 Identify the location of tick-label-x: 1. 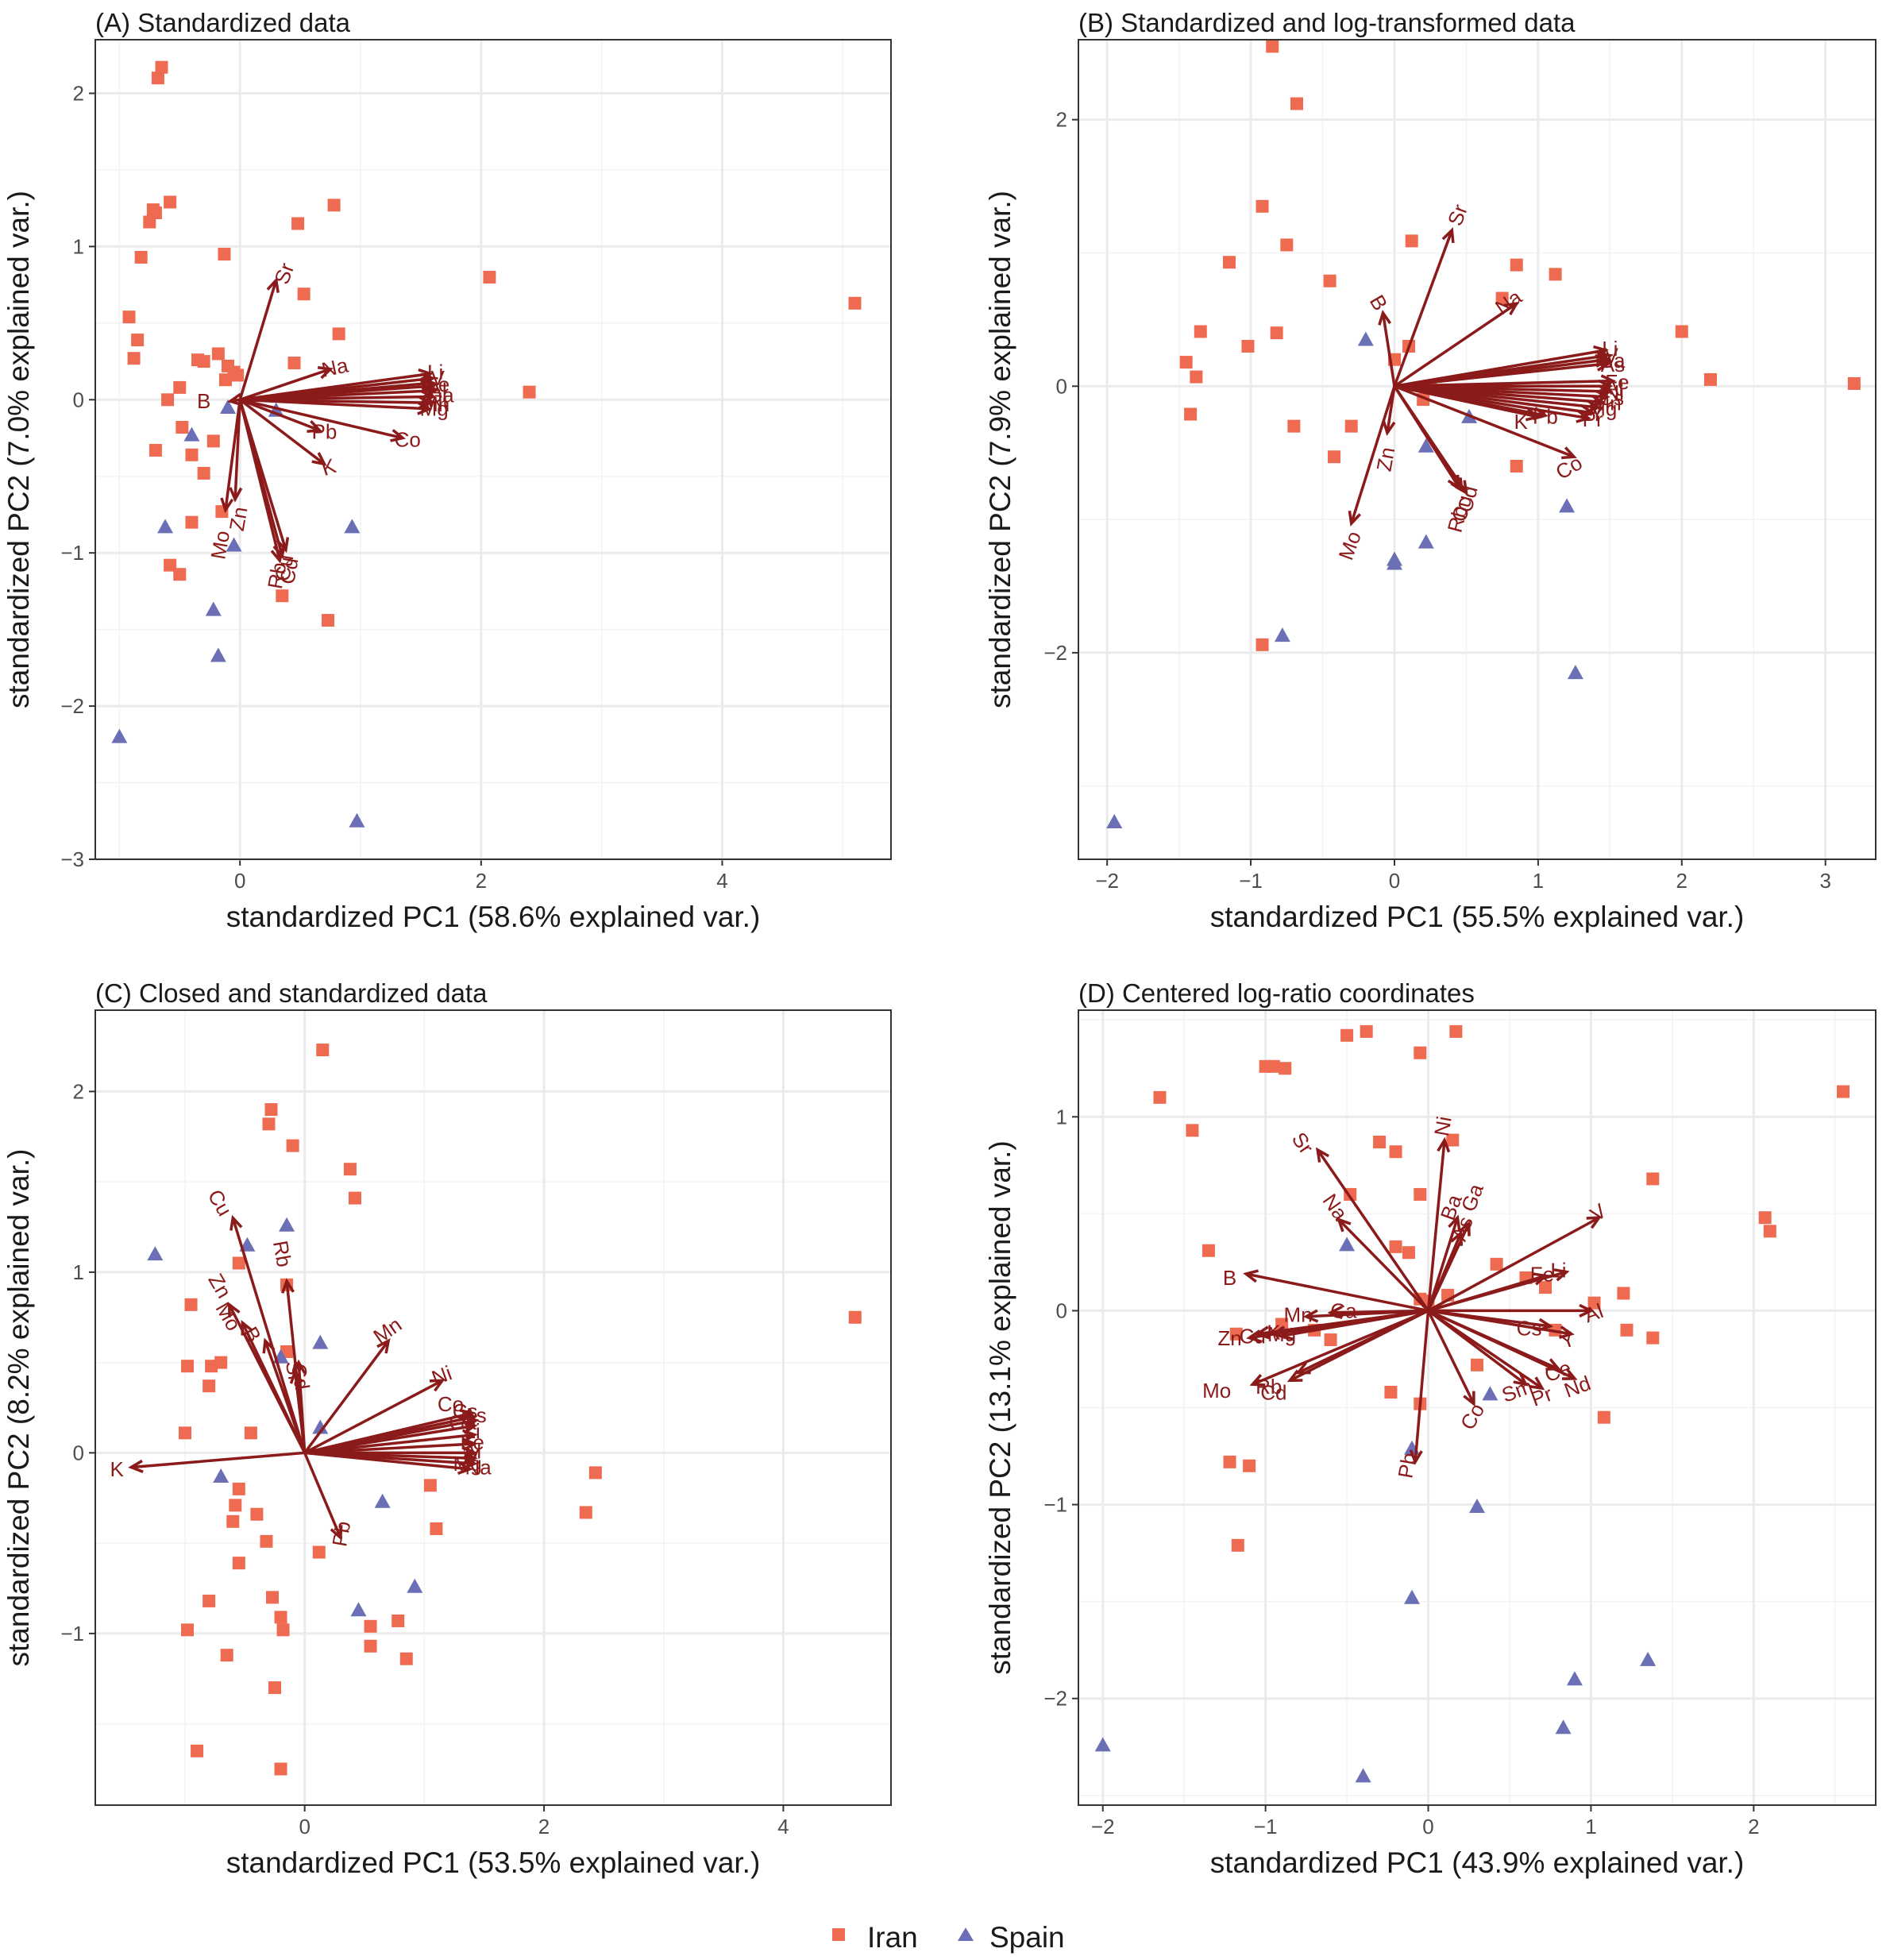
(1538, 881).